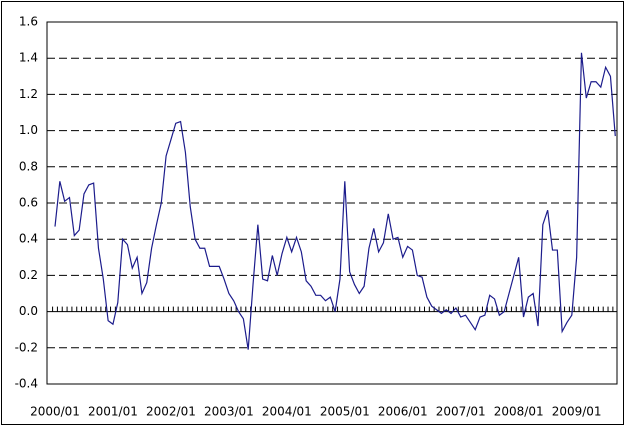  I want to click on x-tick-label: 2003/01, so click(229, 412).